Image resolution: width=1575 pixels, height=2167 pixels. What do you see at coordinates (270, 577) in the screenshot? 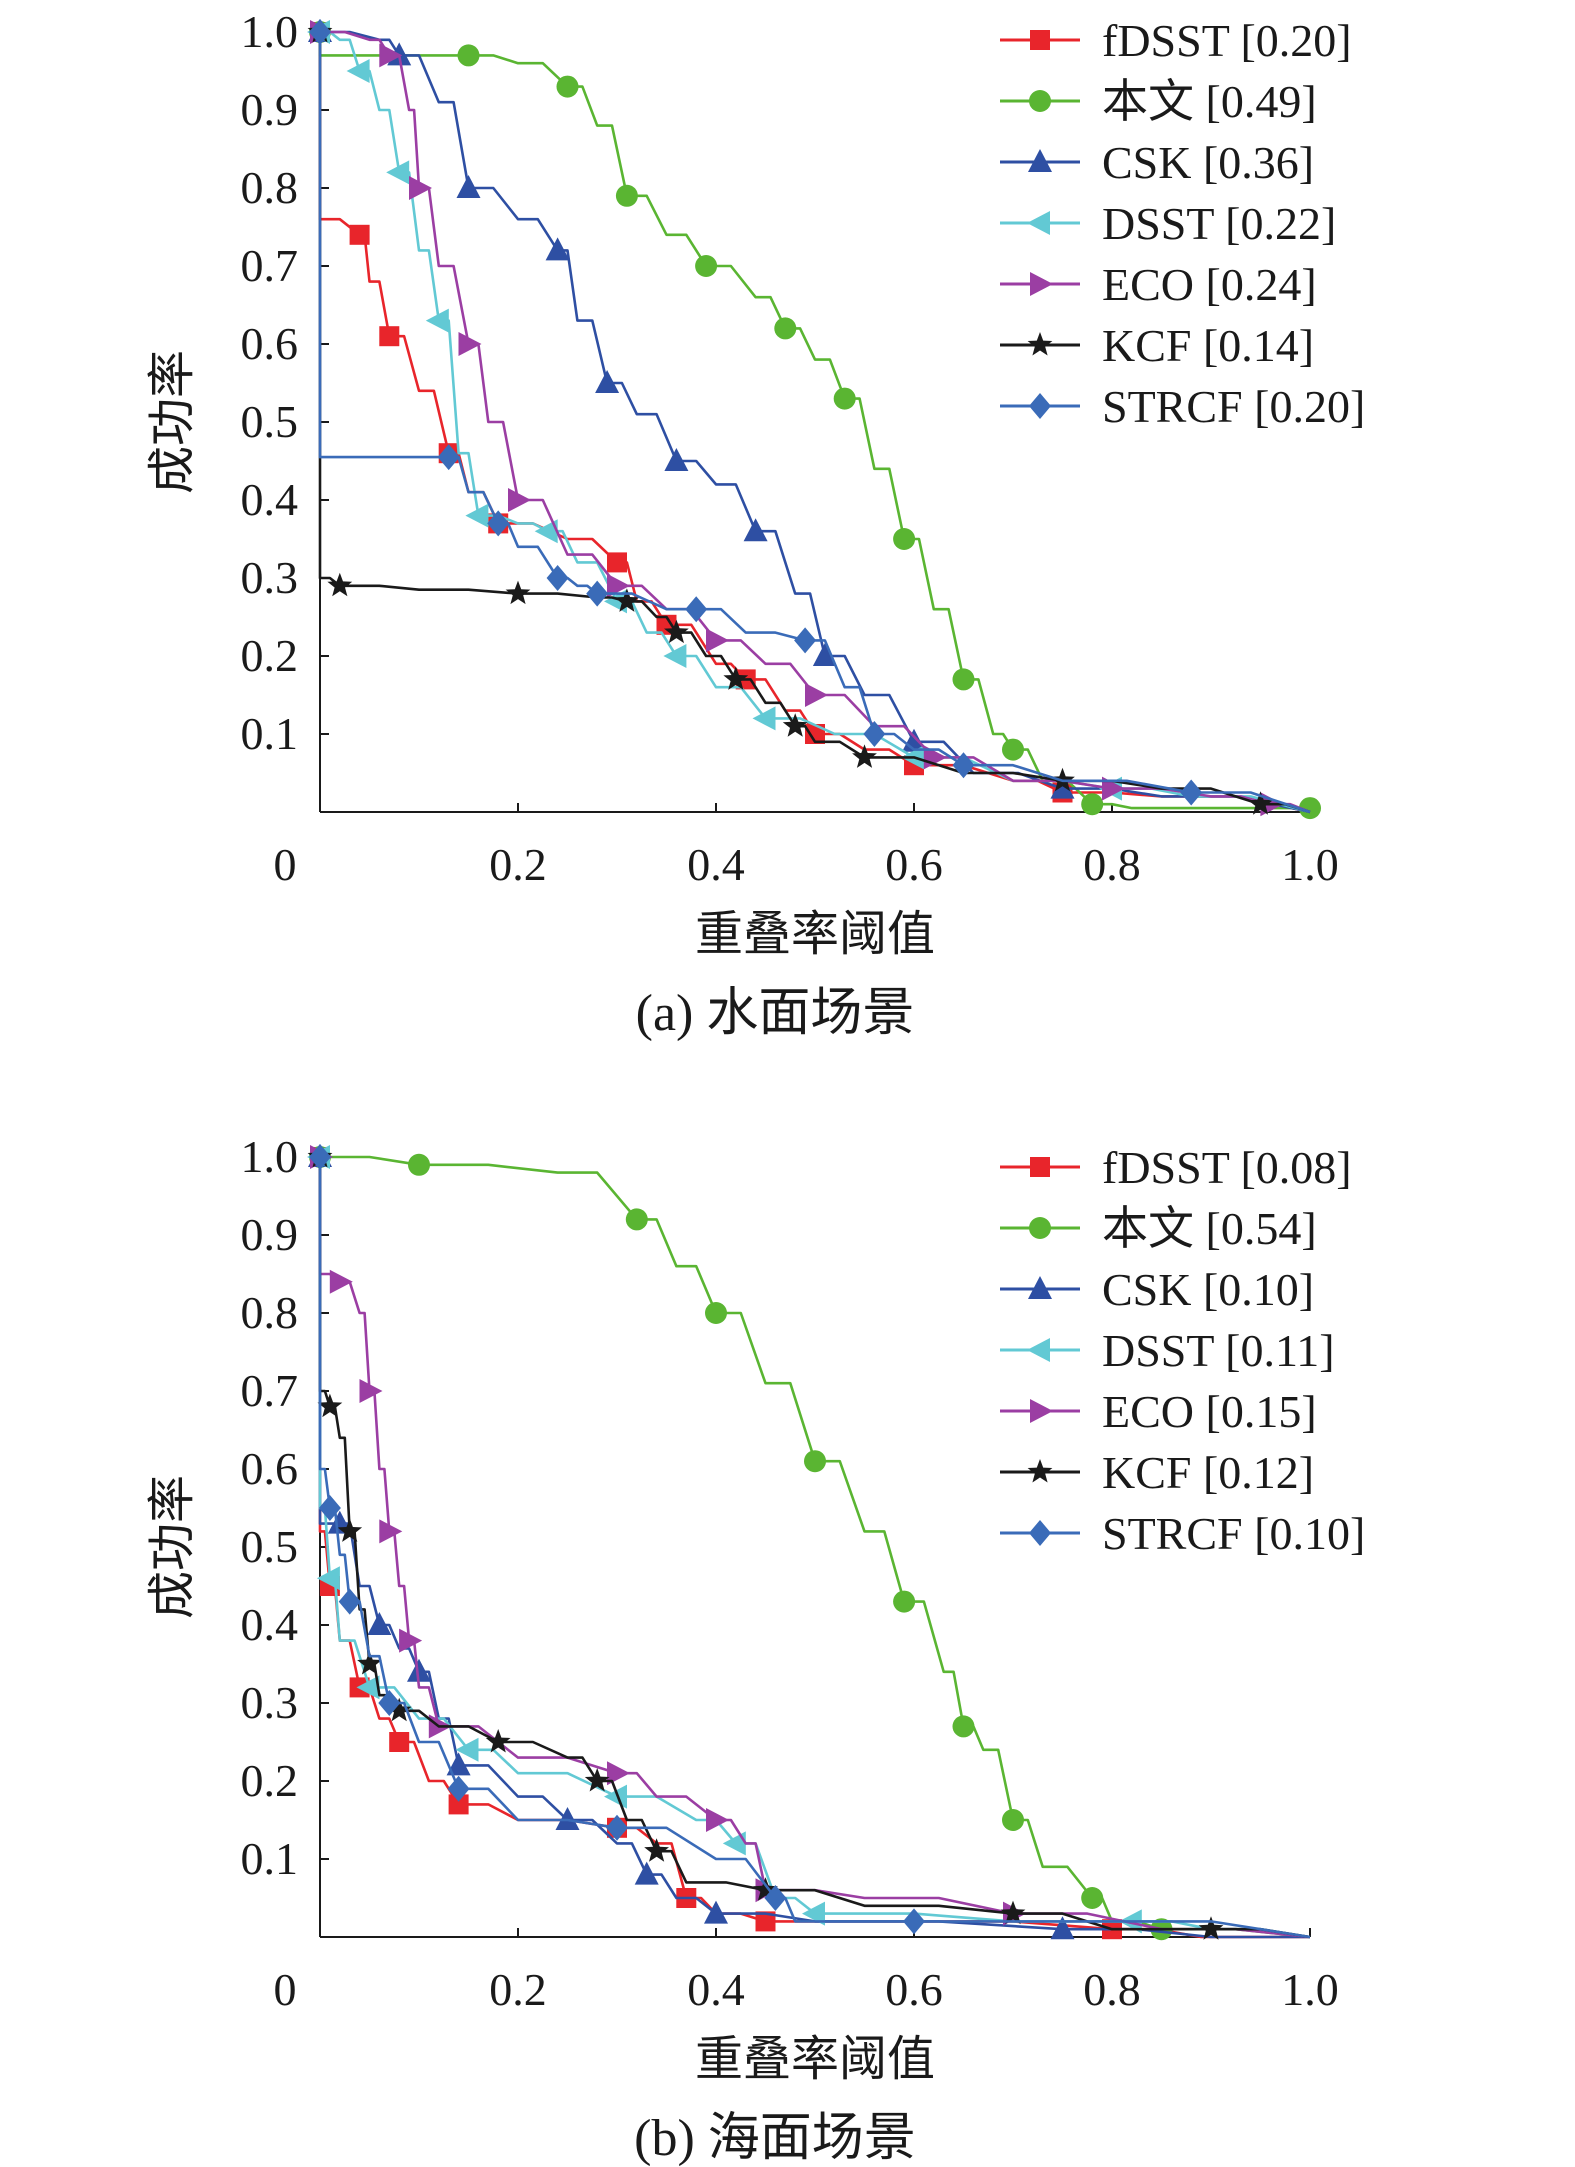
I see `y-tick-label: 0.3` at bounding box center [270, 577].